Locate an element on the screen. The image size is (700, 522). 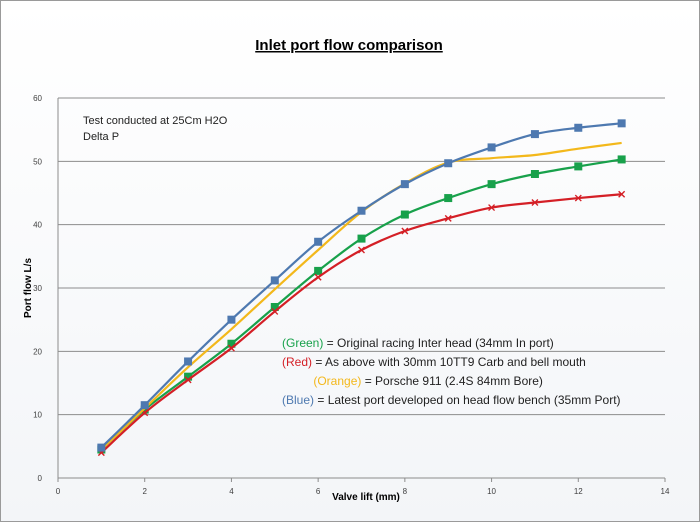
legend-color-word-green: (Green) is located at coordinates (302, 343).